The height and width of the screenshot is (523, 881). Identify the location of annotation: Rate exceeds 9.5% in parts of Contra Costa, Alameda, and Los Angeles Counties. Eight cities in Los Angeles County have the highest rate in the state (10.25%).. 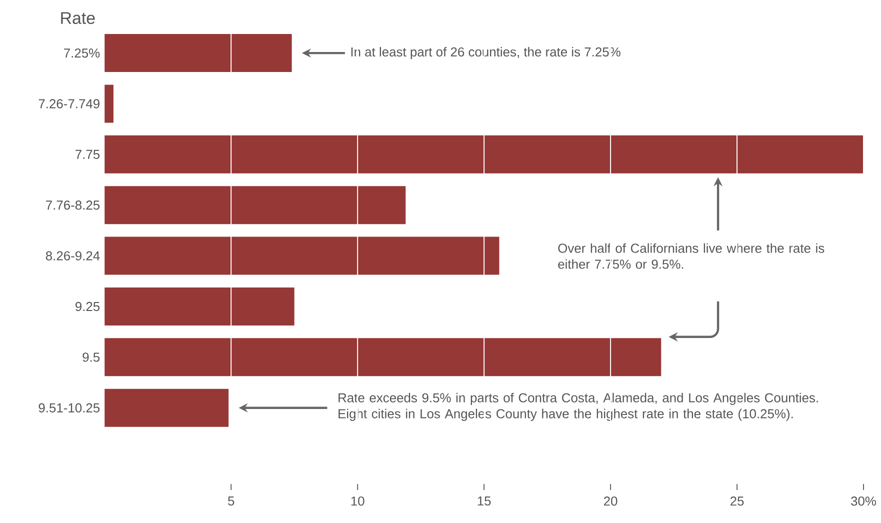
(578, 406).